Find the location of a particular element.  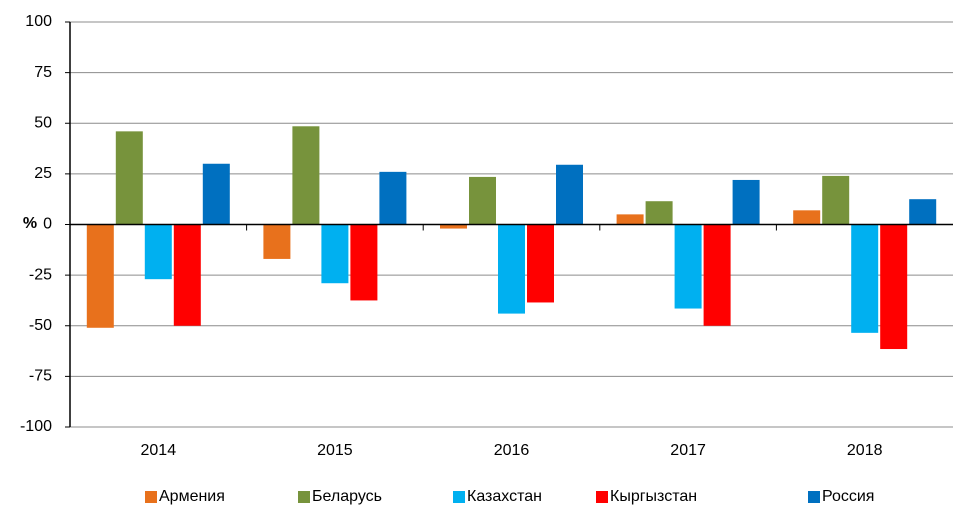

legend-label: Кыргызстан is located at coordinates (653, 496).